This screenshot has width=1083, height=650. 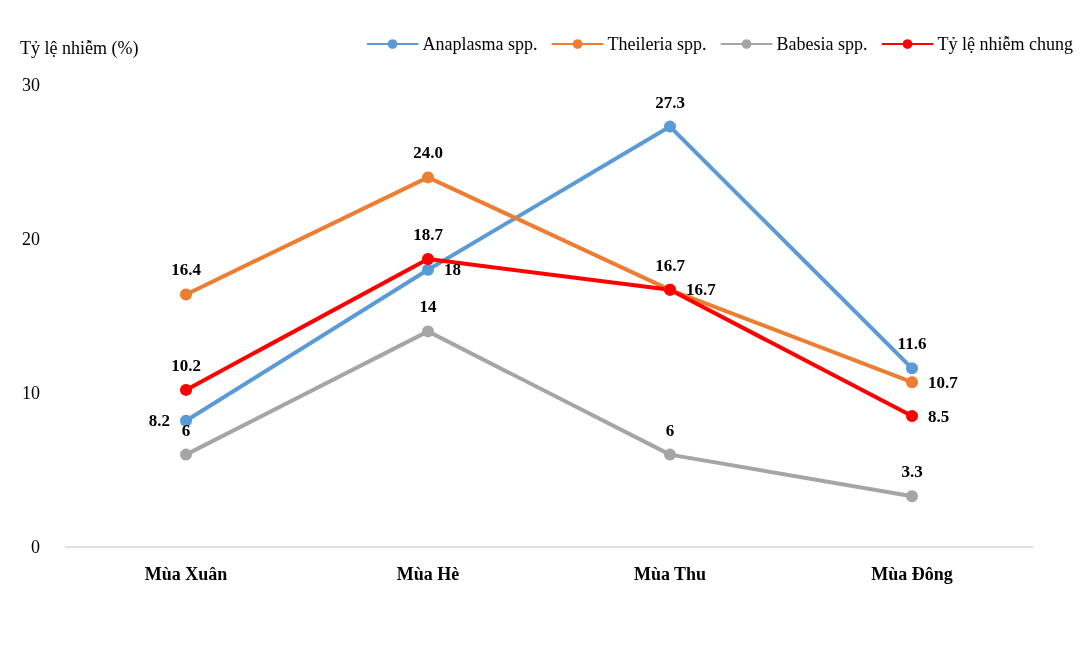 I want to click on y-axis-title: Tỷ lệ nhiễm (%), so click(x=79, y=48).